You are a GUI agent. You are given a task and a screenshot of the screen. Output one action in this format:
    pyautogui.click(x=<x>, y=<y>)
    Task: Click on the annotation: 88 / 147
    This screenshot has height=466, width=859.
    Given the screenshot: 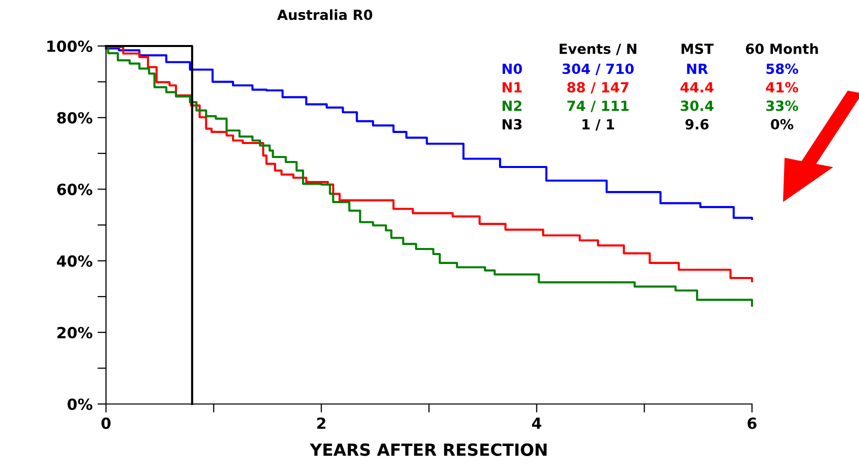 What is the action you would take?
    pyautogui.click(x=597, y=88)
    